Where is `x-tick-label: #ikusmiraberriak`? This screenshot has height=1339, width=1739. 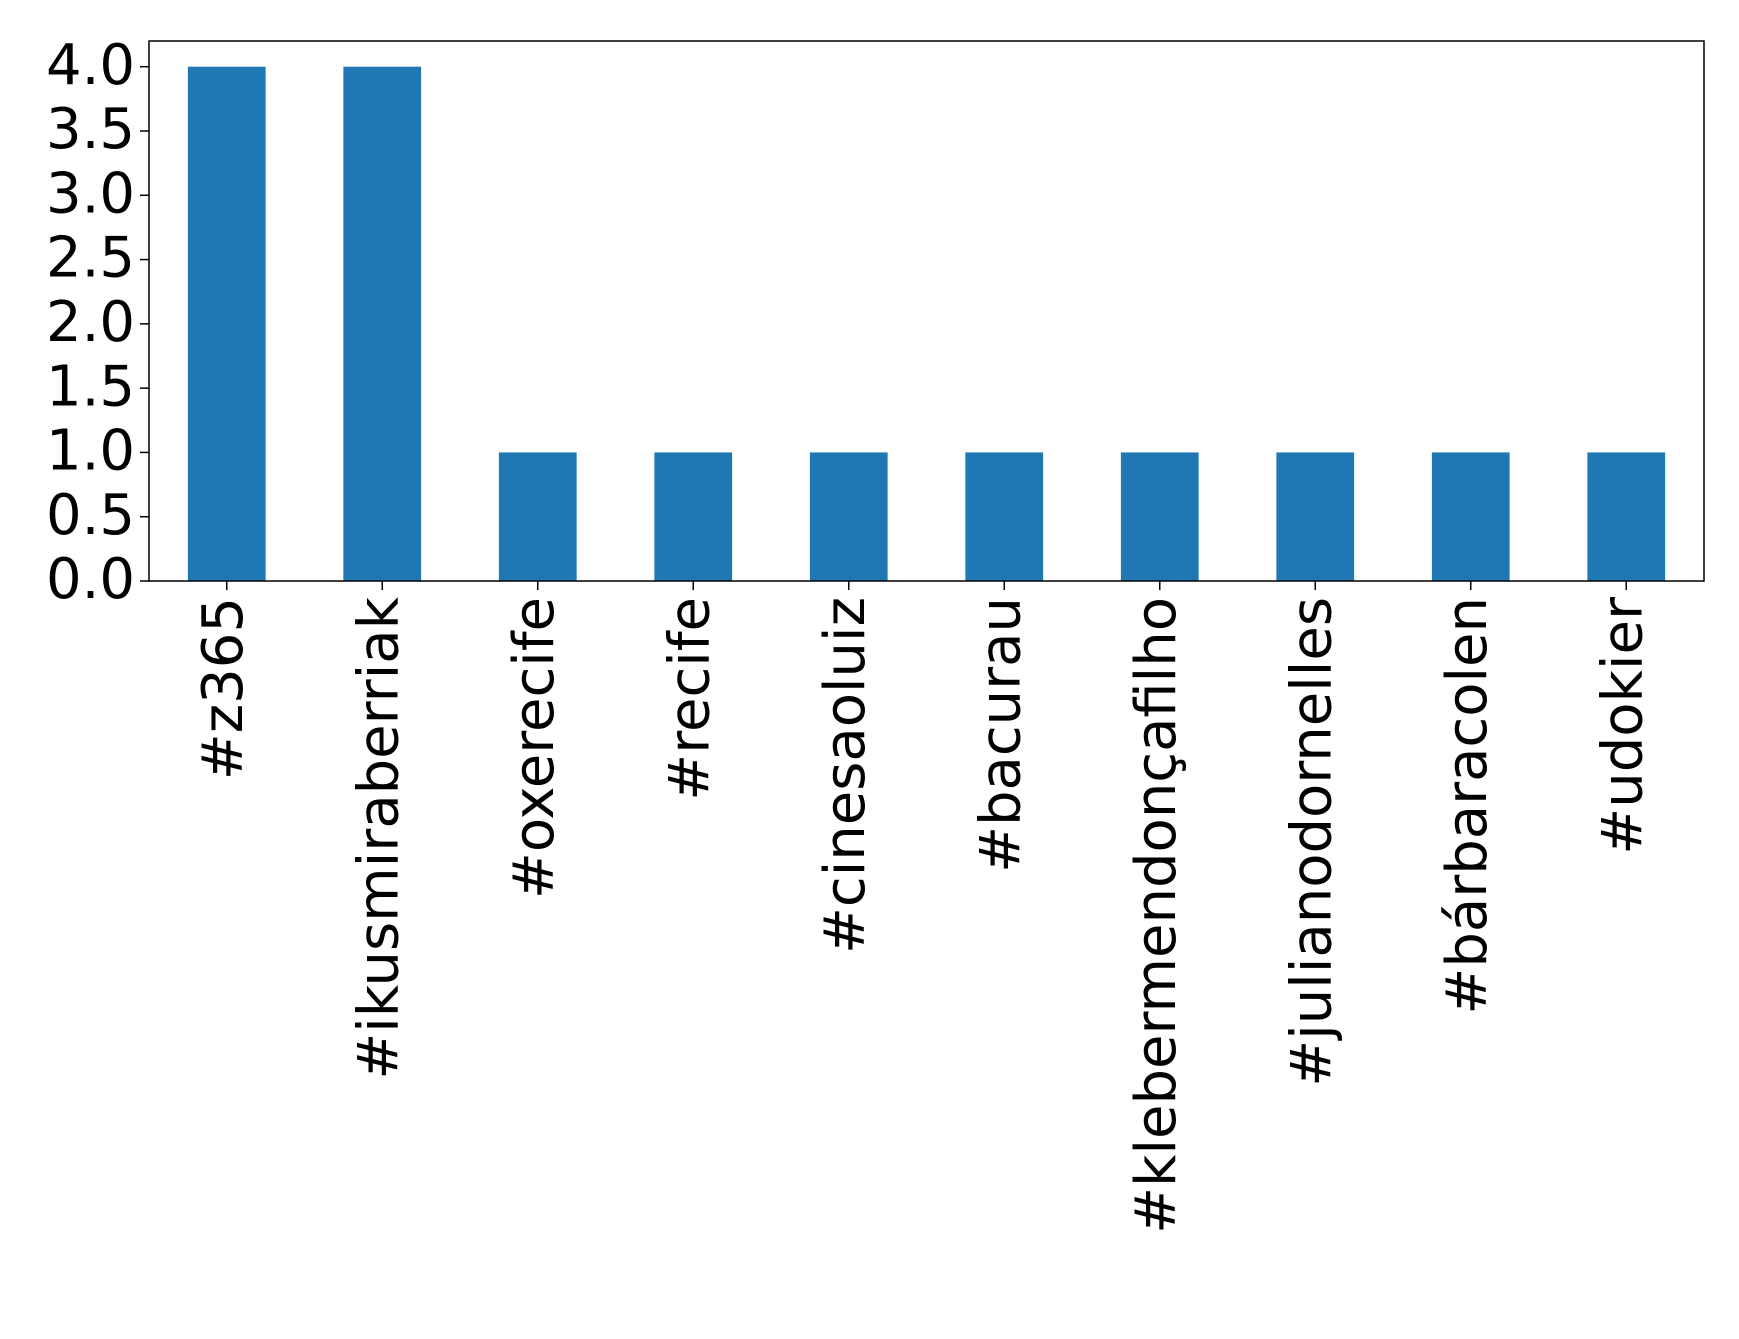
x-tick-label: #ikusmiraberriak is located at coordinates (378, 837).